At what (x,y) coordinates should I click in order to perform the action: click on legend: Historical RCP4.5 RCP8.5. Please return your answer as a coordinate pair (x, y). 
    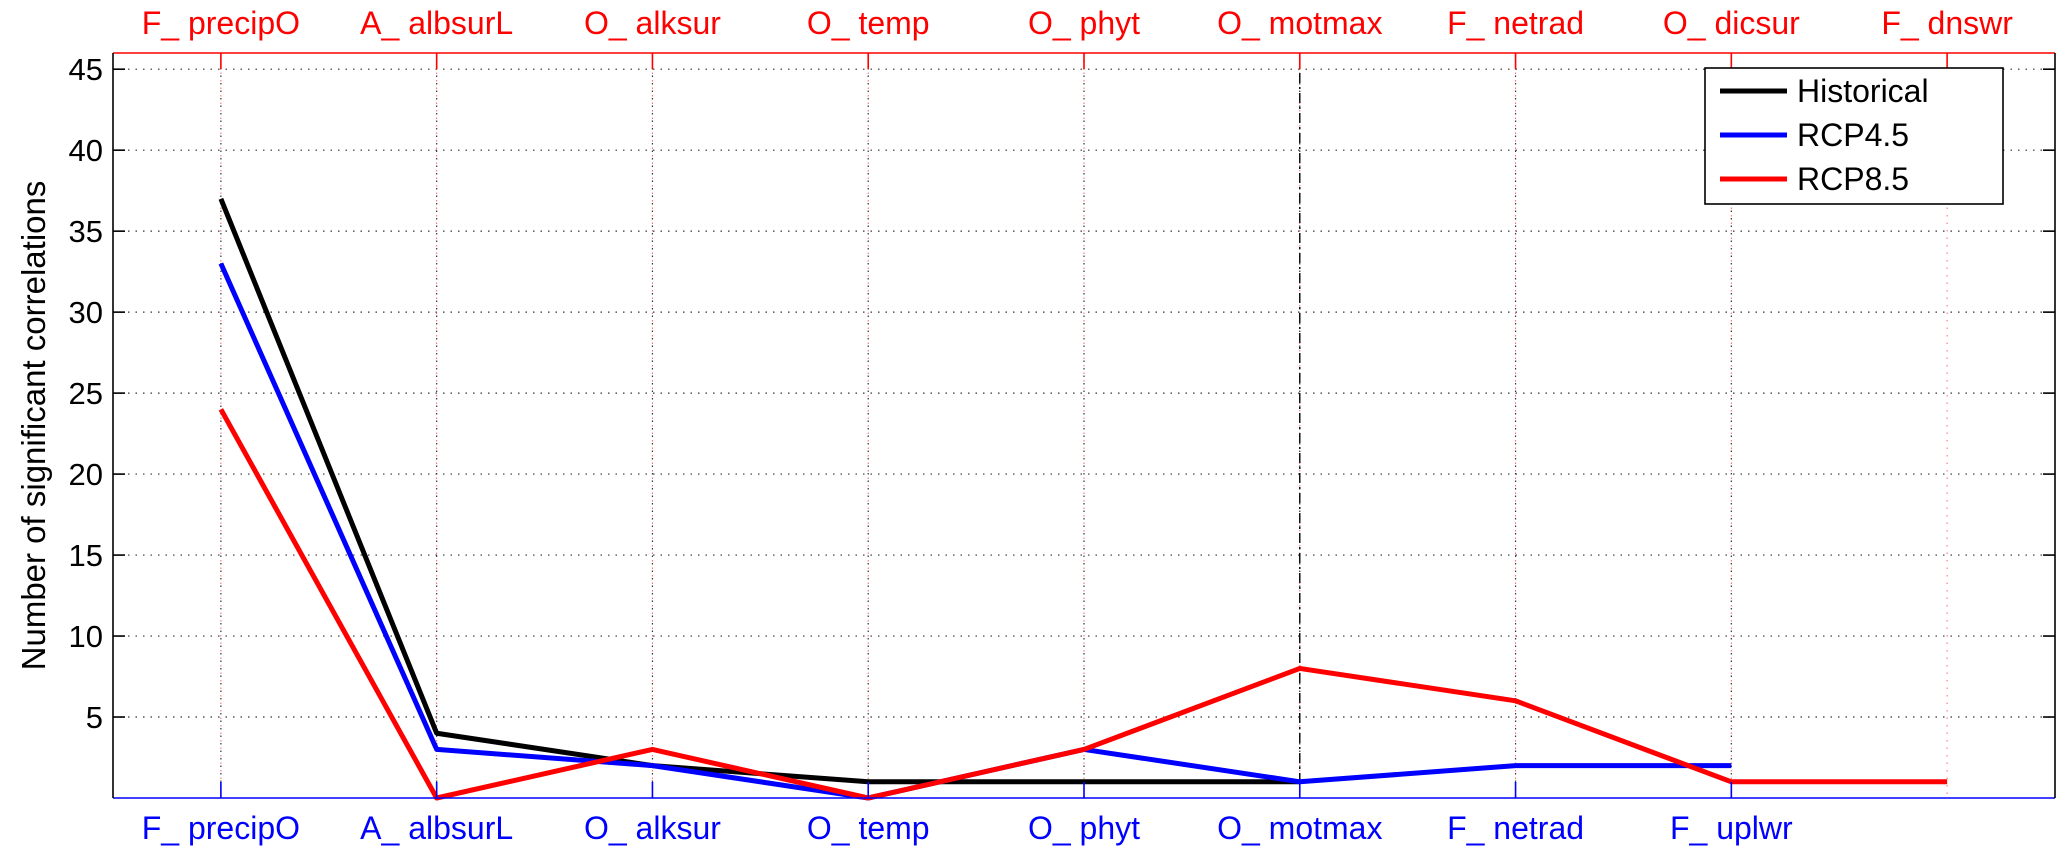
    Looking at the image, I should click on (1854, 136).